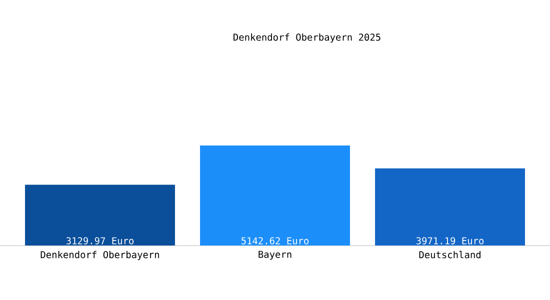  Describe the element at coordinates (275, 240) in the screenshot. I see `data-label: 5142.62 Euro` at that location.